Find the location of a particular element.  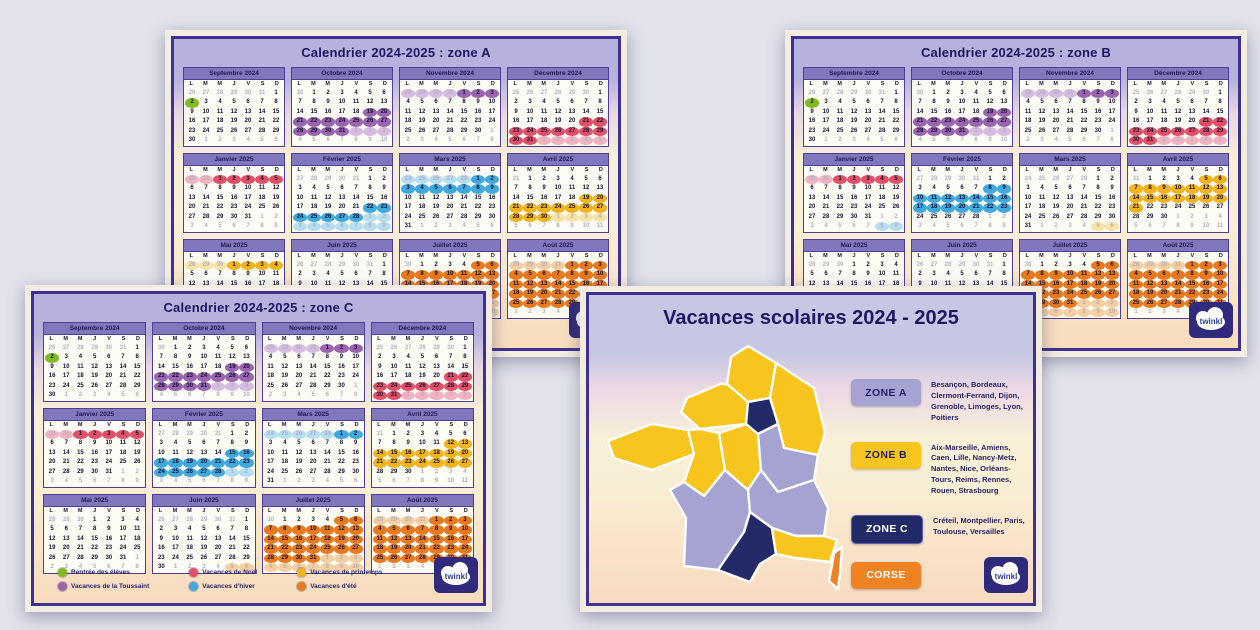

weekday-label: V is located at coordinates (1084, 170).